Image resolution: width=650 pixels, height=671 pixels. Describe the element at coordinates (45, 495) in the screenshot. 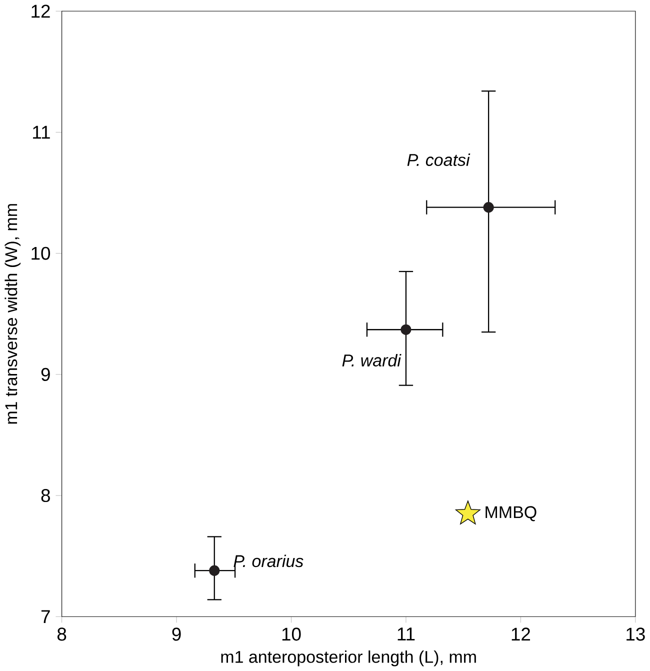

I see `y-tick-label: 8` at that location.